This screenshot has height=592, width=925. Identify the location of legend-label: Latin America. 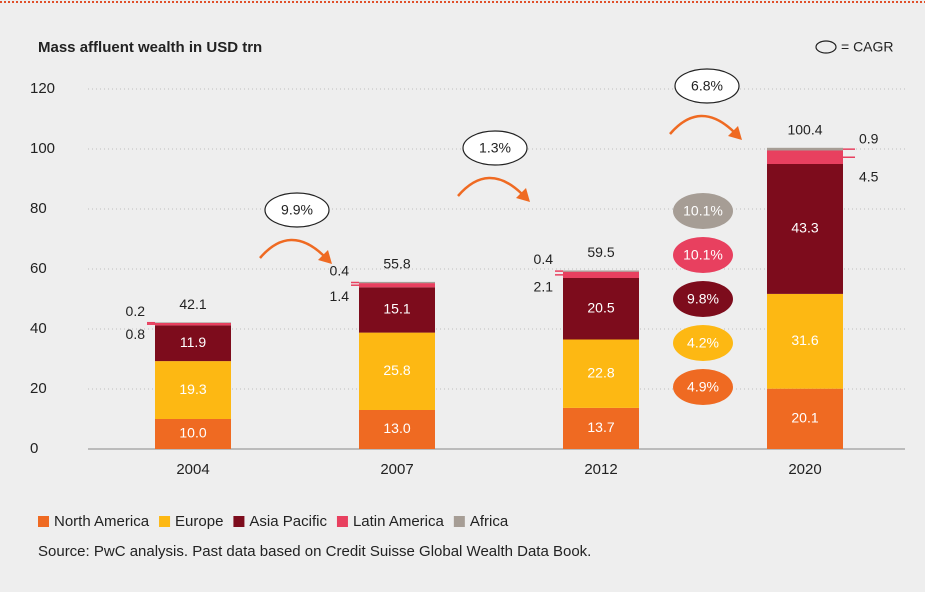
(399, 521).